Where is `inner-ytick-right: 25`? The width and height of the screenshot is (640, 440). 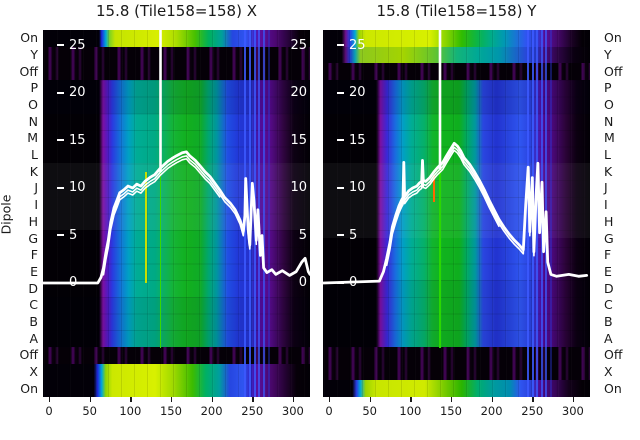
inner-ytick-right: 25 is located at coordinates (298, 45).